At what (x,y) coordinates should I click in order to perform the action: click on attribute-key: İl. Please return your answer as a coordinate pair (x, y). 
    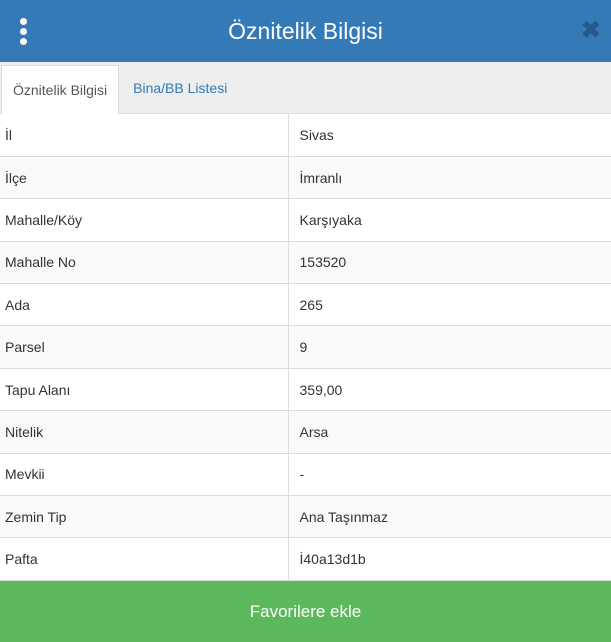
    Looking at the image, I should click on (144, 135).